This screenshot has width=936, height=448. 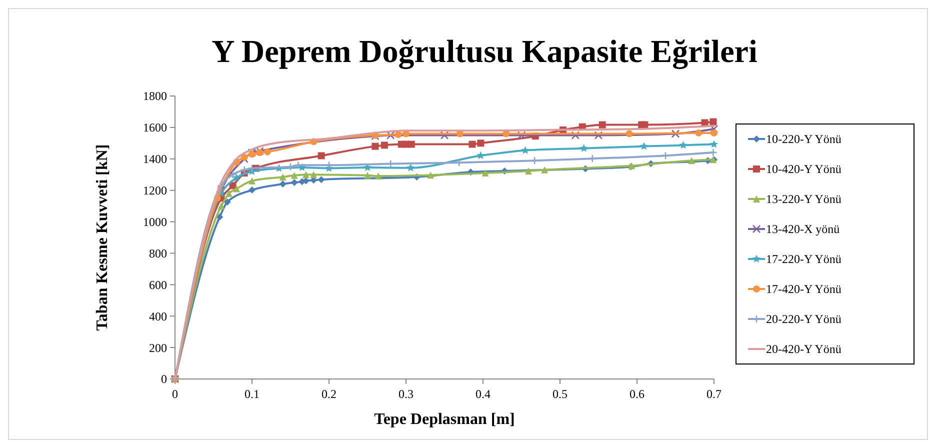 I want to click on x-tick-label: 0.3, so click(x=406, y=394).